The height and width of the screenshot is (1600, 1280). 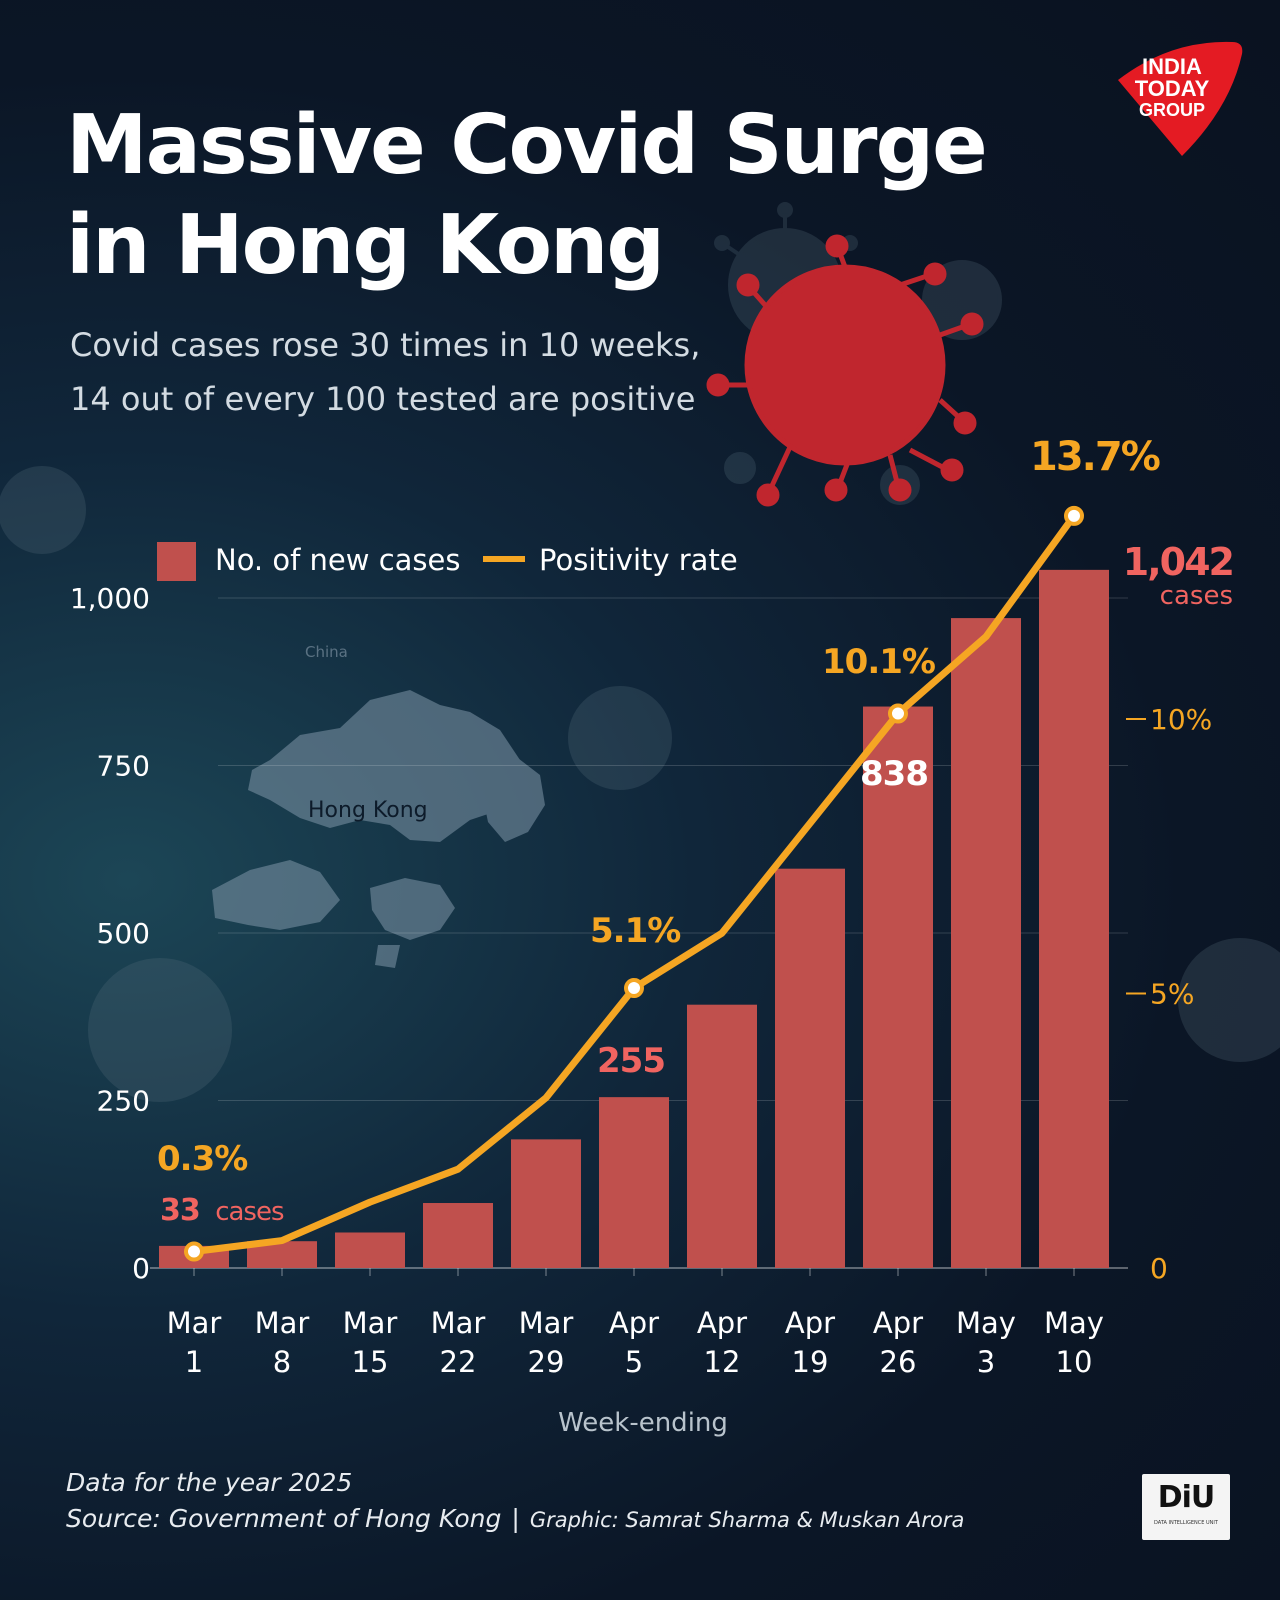 What do you see at coordinates (194, 1362) in the screenshot?
I see `x-tick-label: 1` at bounding box center [194, 1362].